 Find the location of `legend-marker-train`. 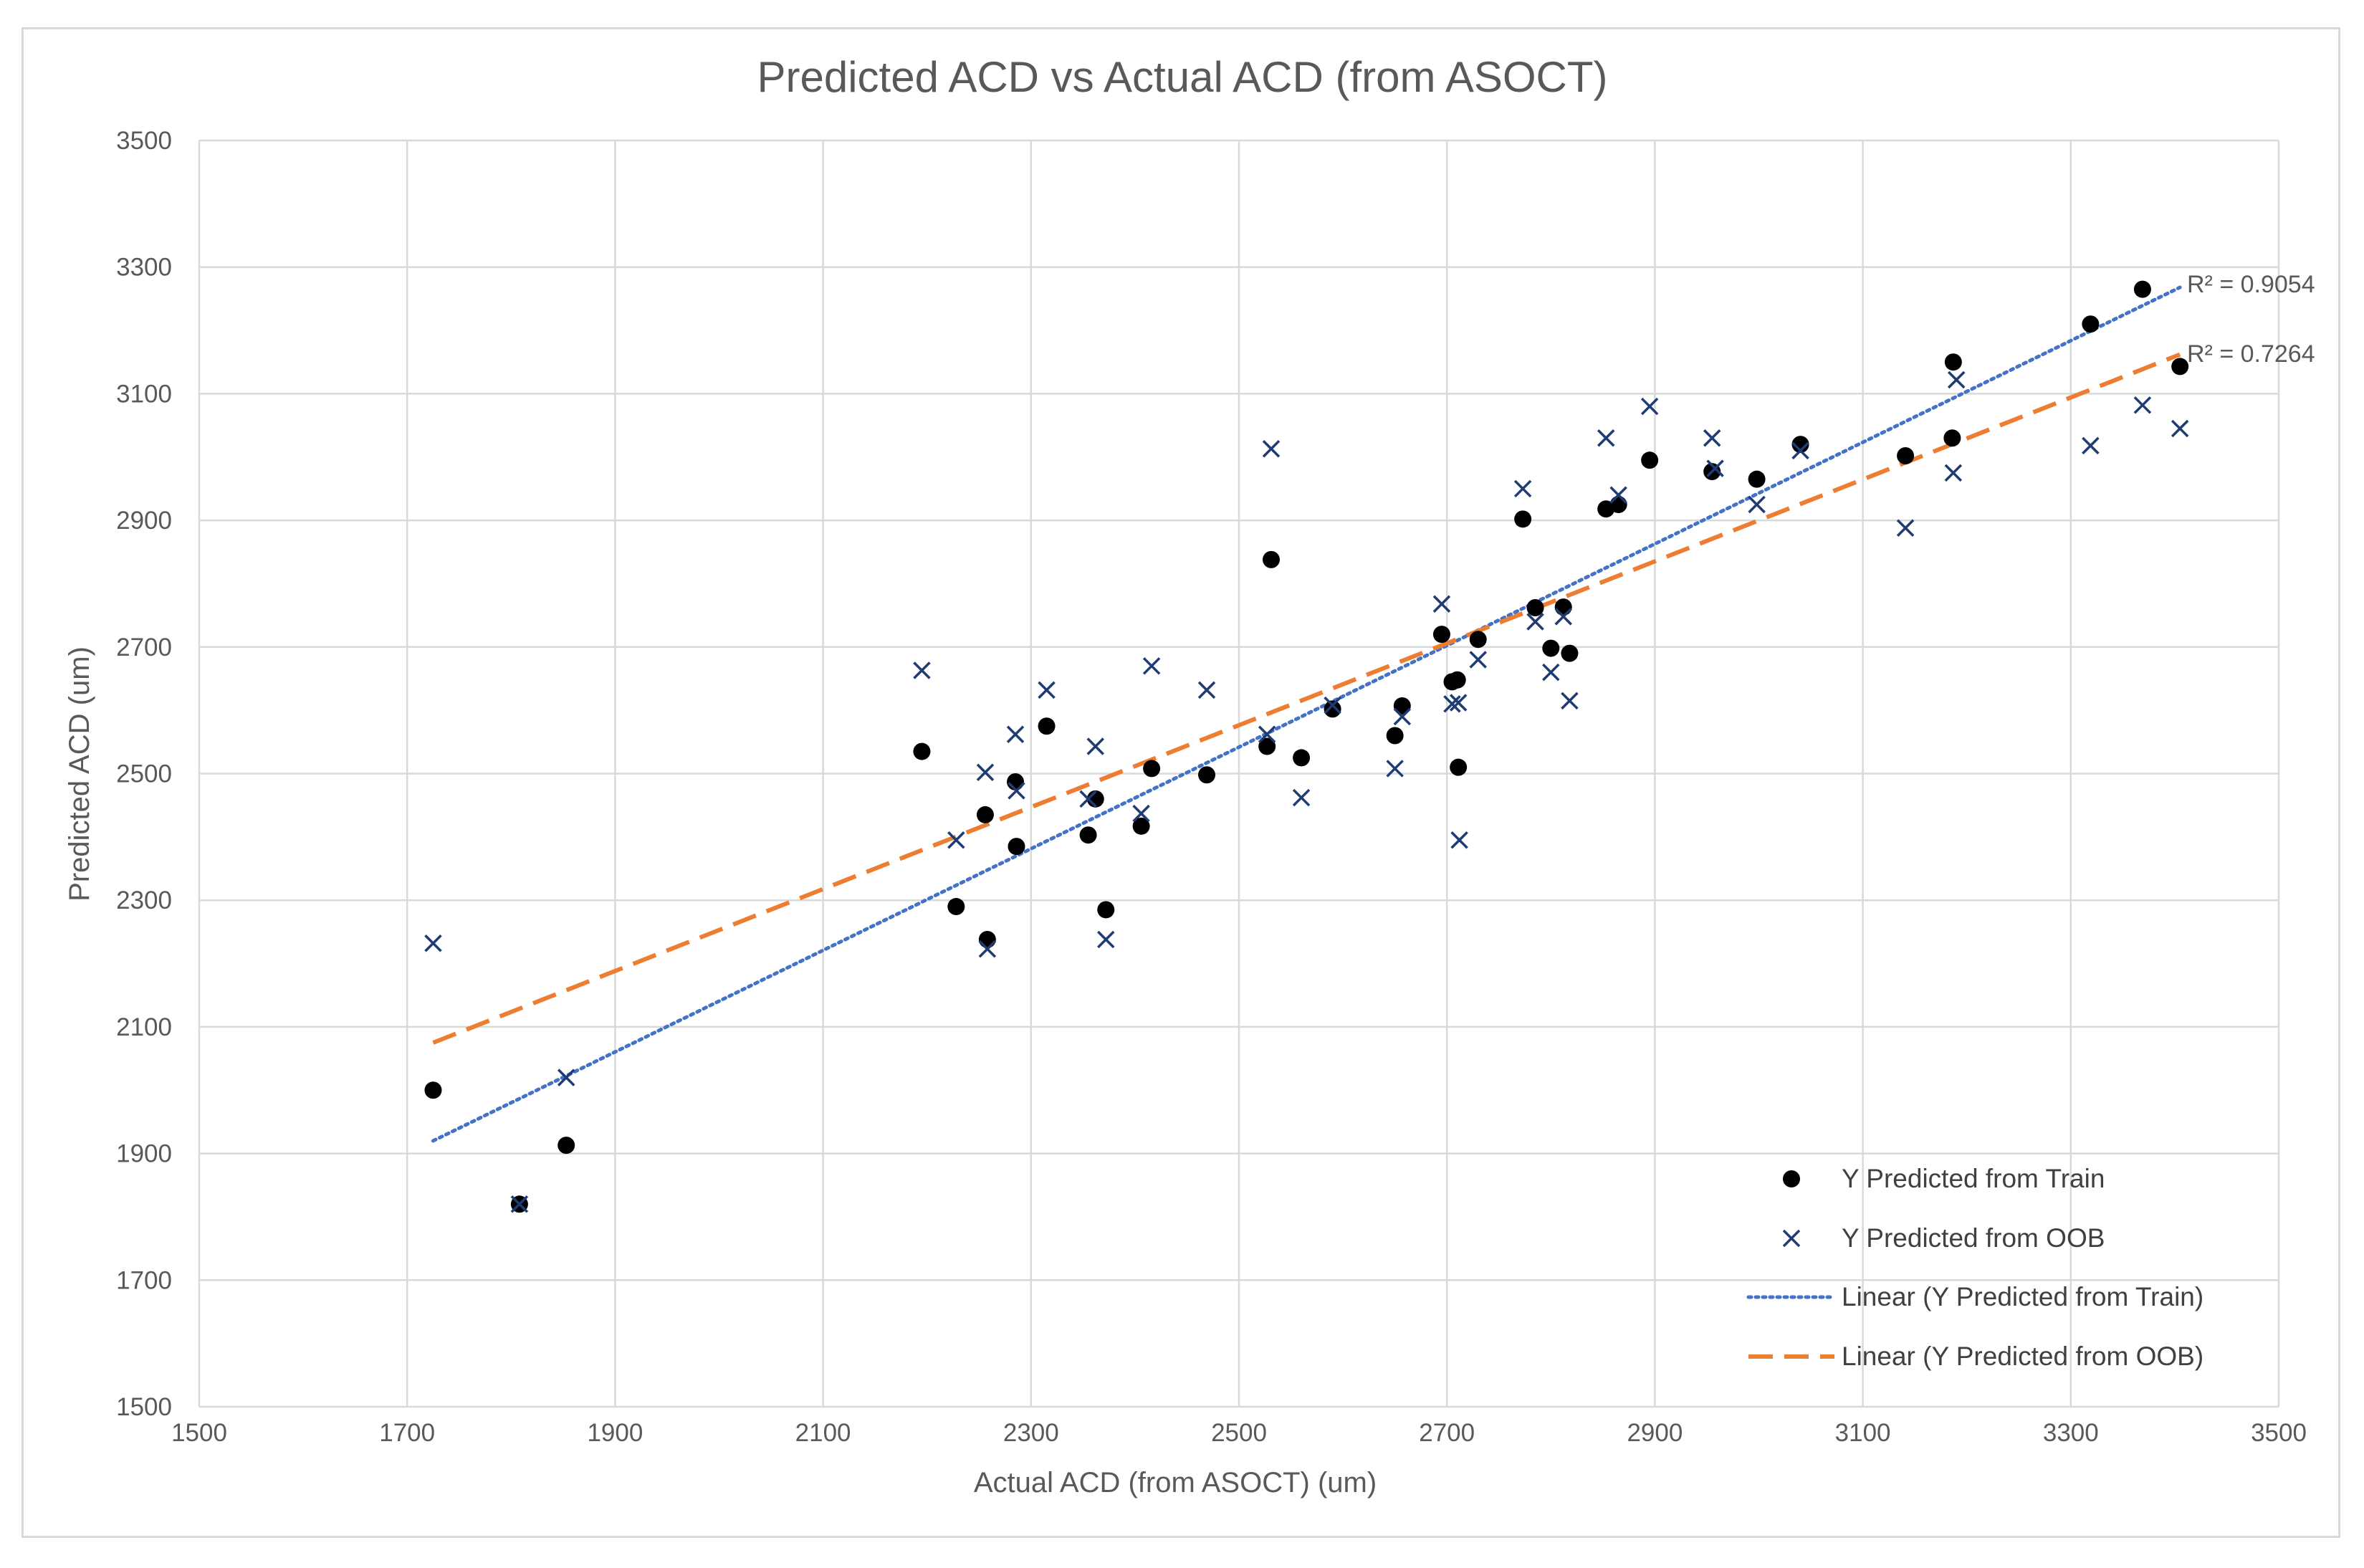

legend-marker-train is located at coordinates (1792, 1179).